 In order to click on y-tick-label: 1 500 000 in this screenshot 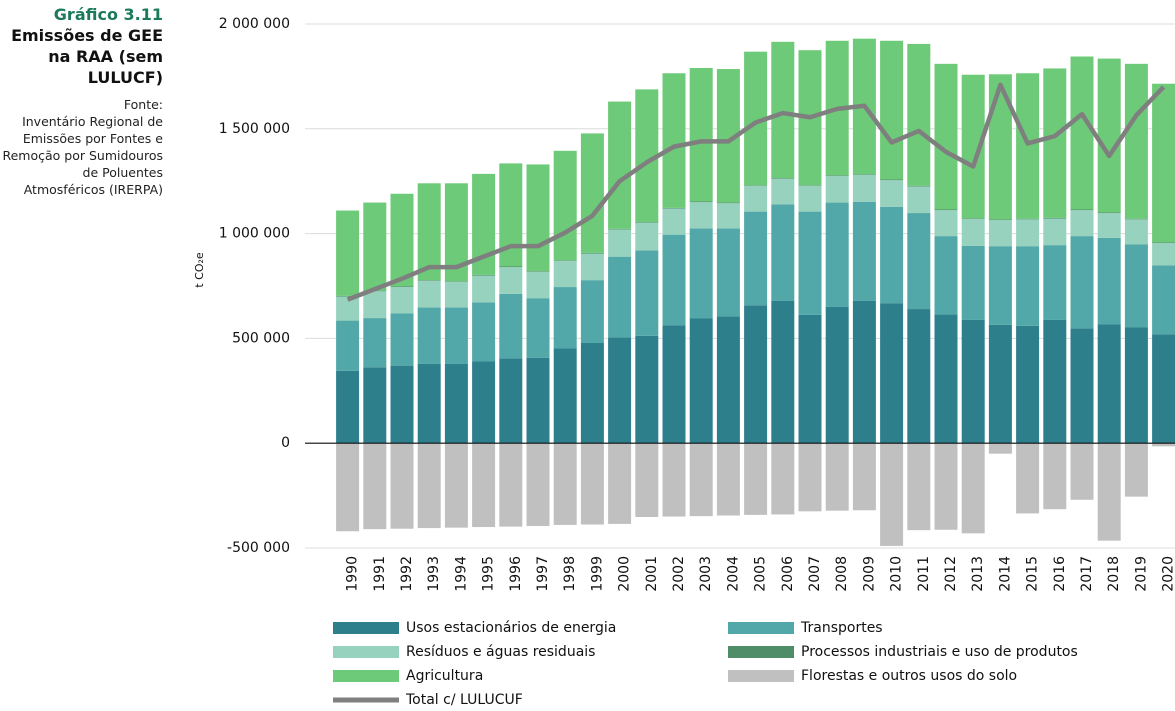, I will do `click(254, 129)`.